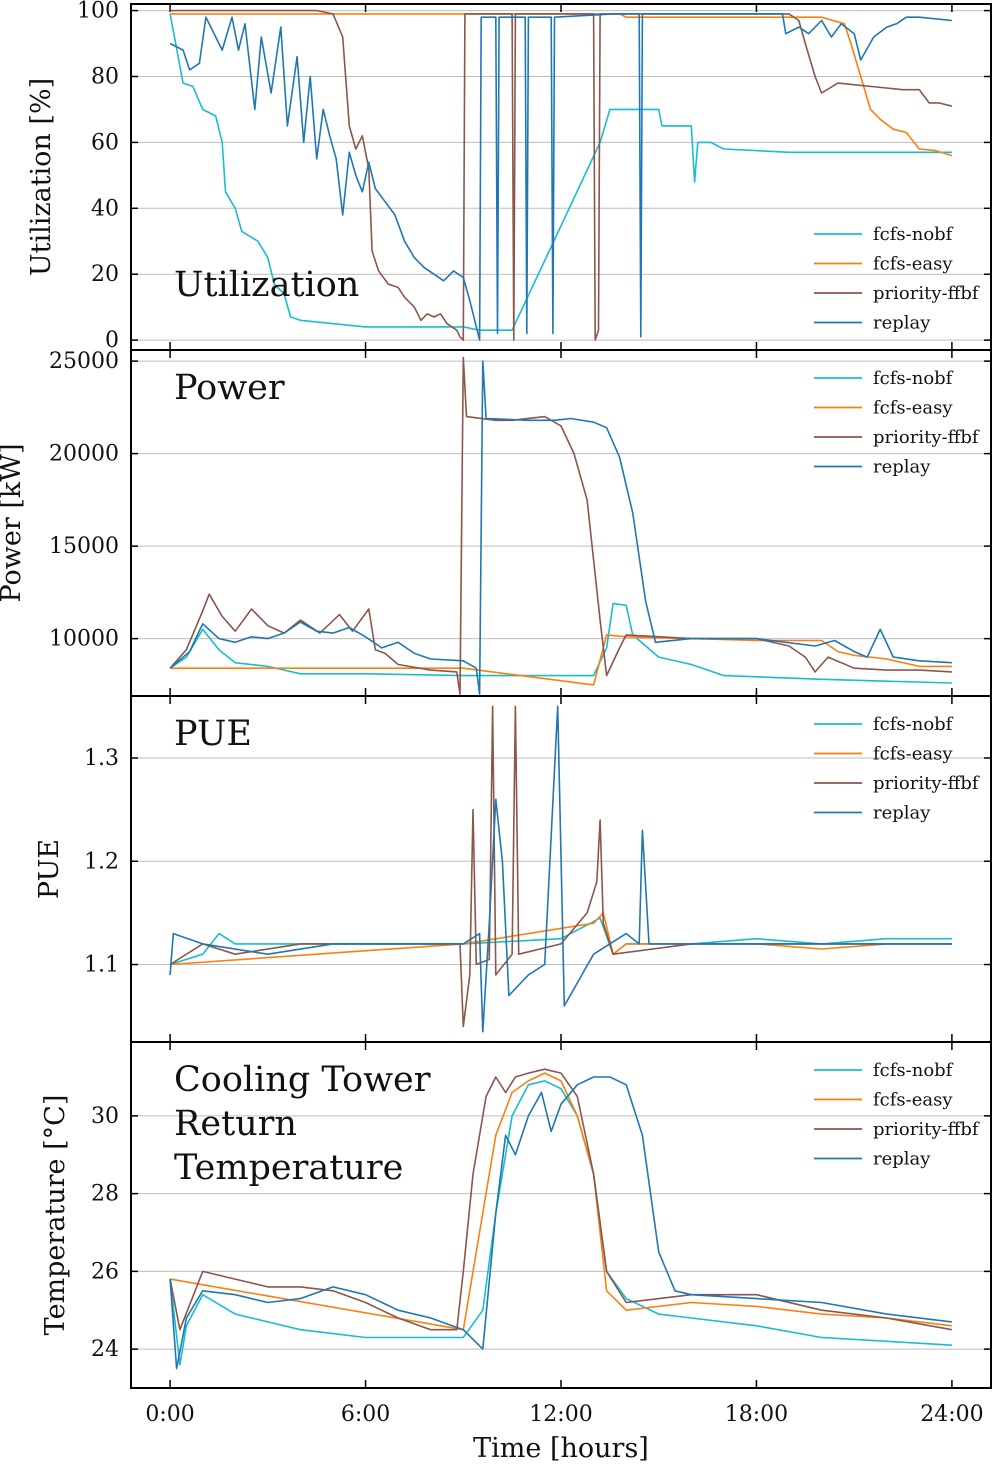 This screenshot has width=997, height=1473. I want to click on utilization-y-axis-title: Utilization [%], so click(41, 177).